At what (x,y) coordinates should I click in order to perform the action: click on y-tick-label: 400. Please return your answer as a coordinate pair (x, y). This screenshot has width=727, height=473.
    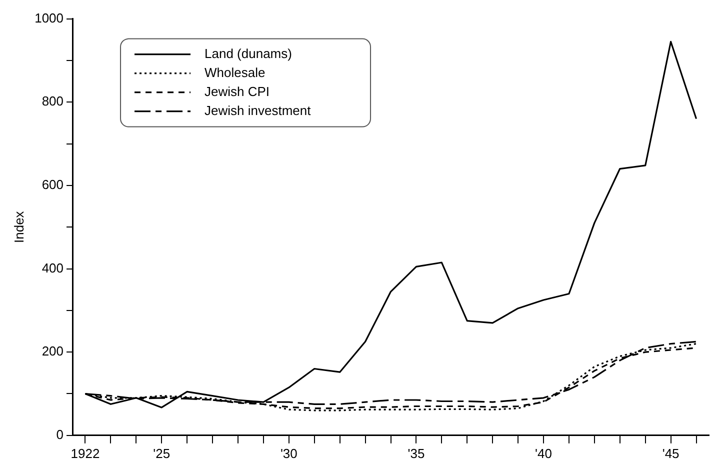
    Looking at the image, I should click on (53, 268).